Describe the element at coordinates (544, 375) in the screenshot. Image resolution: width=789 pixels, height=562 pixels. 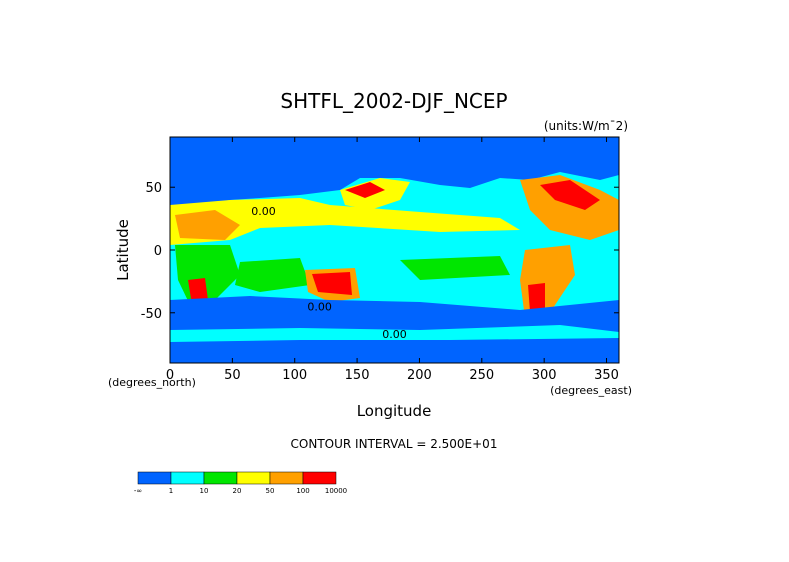
I see `x-tick-label: 300` at that location.